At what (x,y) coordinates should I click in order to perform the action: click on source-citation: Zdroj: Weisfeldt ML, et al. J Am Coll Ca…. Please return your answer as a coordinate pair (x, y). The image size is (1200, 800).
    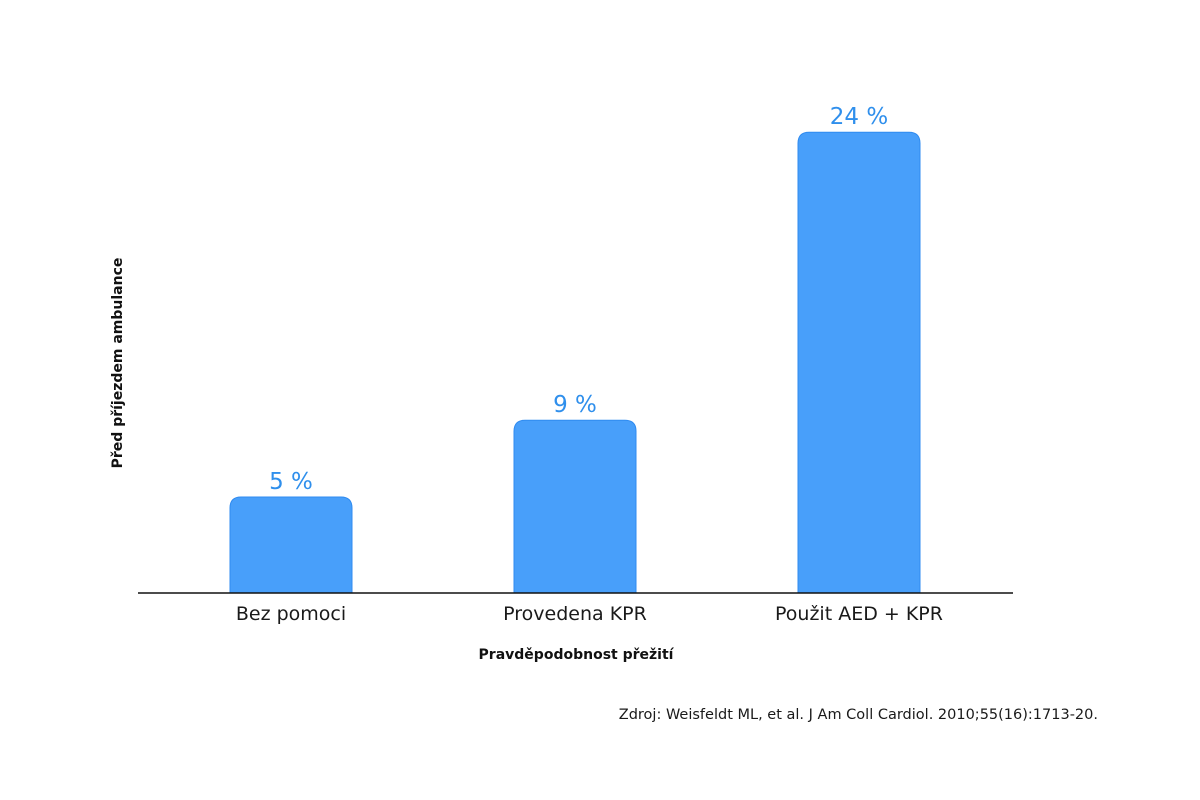
    Looking at the image, I should click on (858, 715).